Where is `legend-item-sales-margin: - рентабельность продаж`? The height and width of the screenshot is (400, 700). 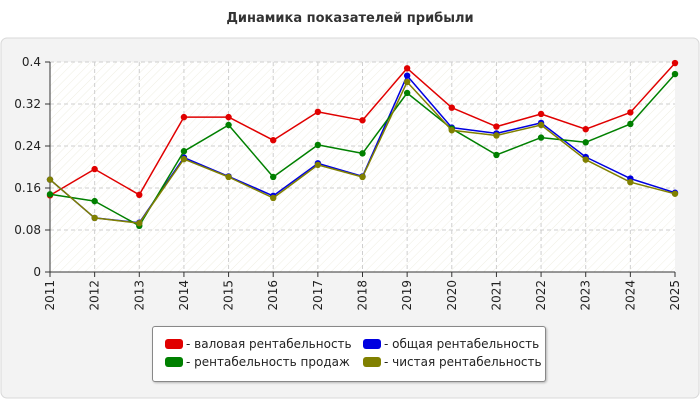 legend-item-sales-margin: - рентабельность продаж is located at coordinates (257, 363).